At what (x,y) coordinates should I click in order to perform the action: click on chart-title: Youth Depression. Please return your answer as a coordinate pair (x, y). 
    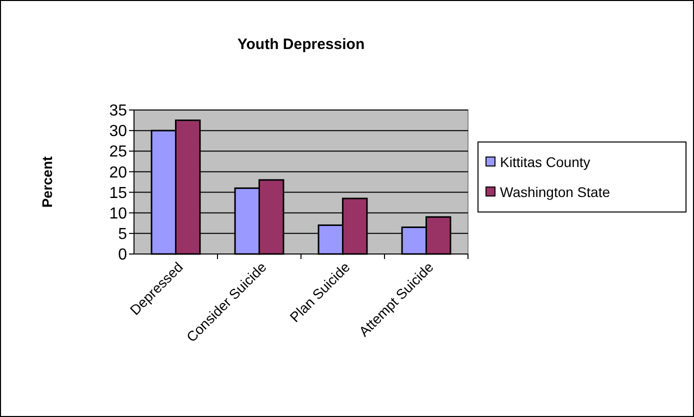
    Looking at the image, I should click on (301, 44).